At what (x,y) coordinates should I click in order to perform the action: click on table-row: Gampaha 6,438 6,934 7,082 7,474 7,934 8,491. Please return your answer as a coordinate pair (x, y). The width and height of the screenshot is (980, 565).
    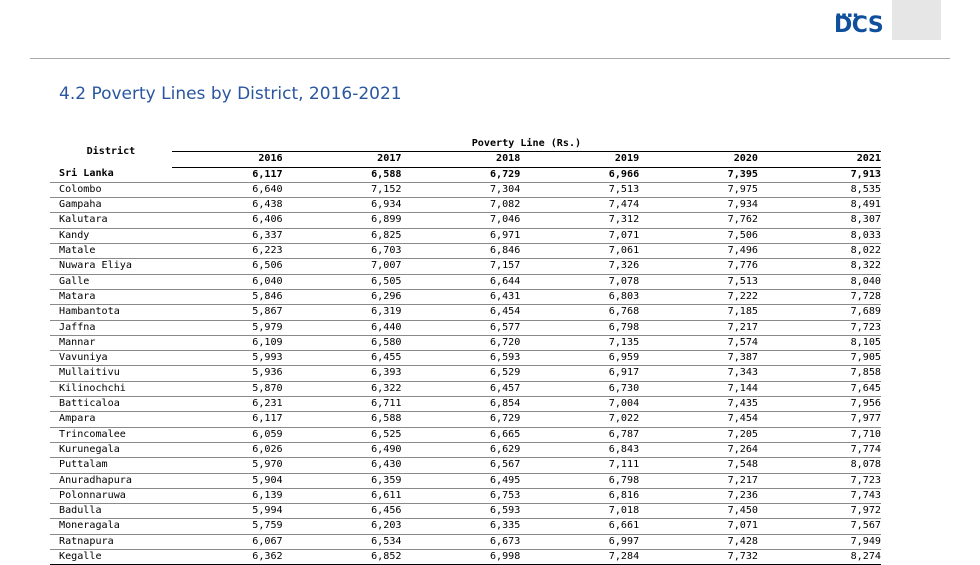
    Looking at the image, I should click on (465, 205).